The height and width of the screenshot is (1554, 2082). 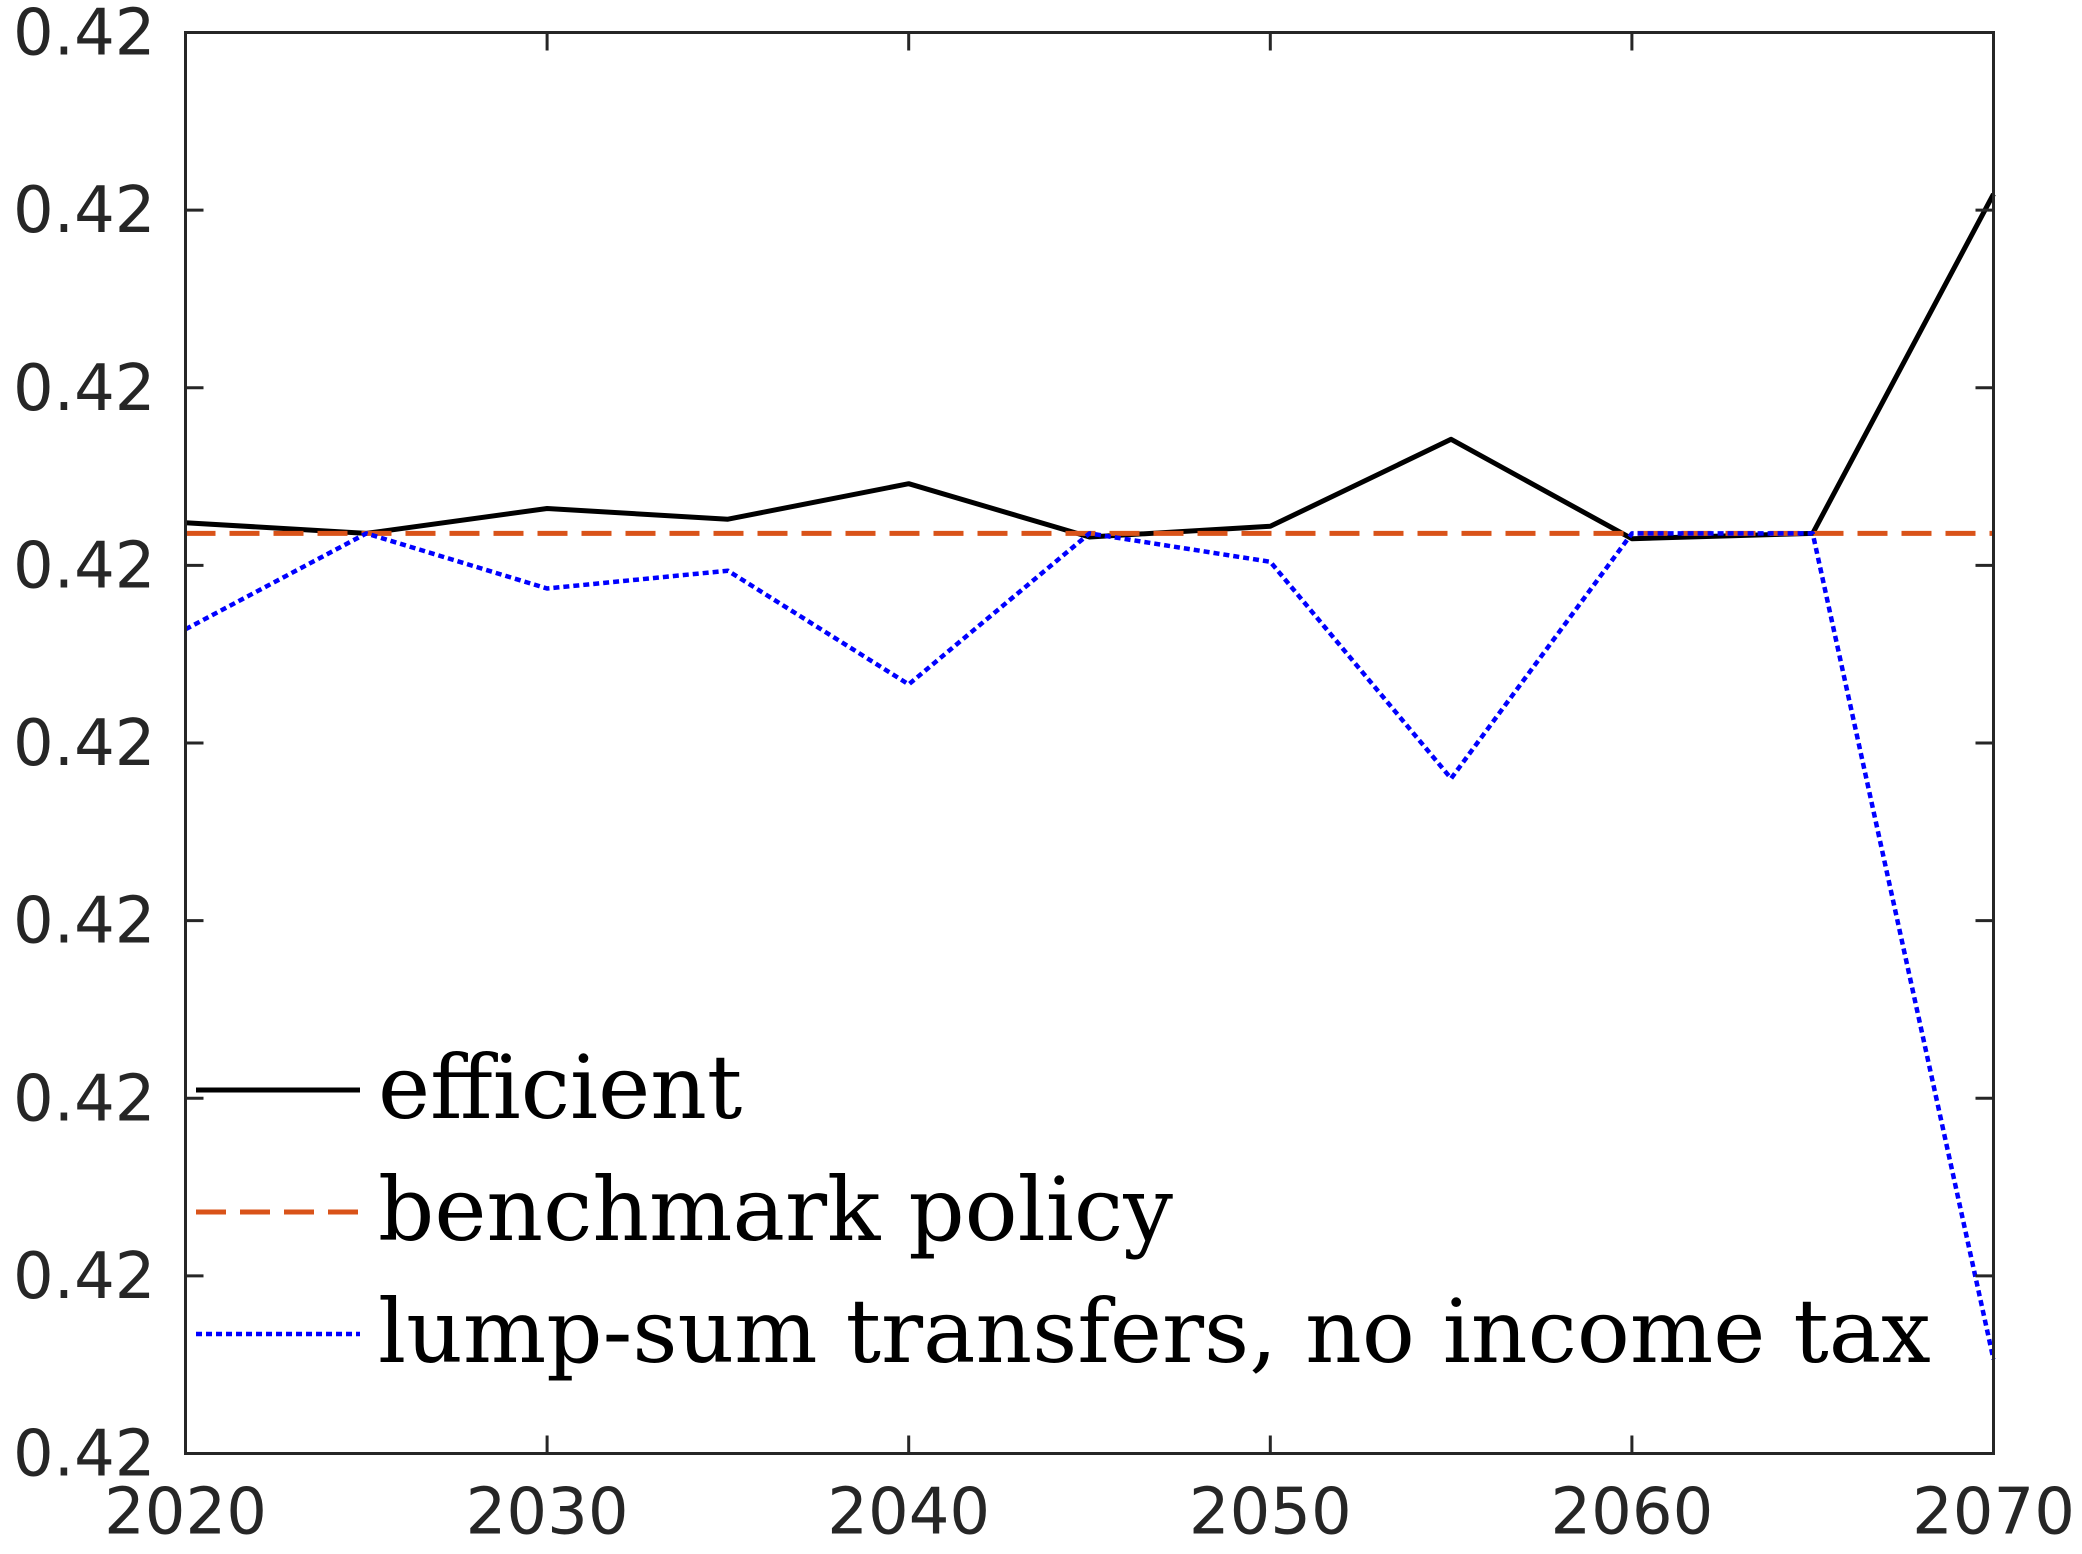 What do you see at coordinates (547, 1513) in the screenshot?
I see `x-tick-label: 2030` at bounding box center [547, 1513].